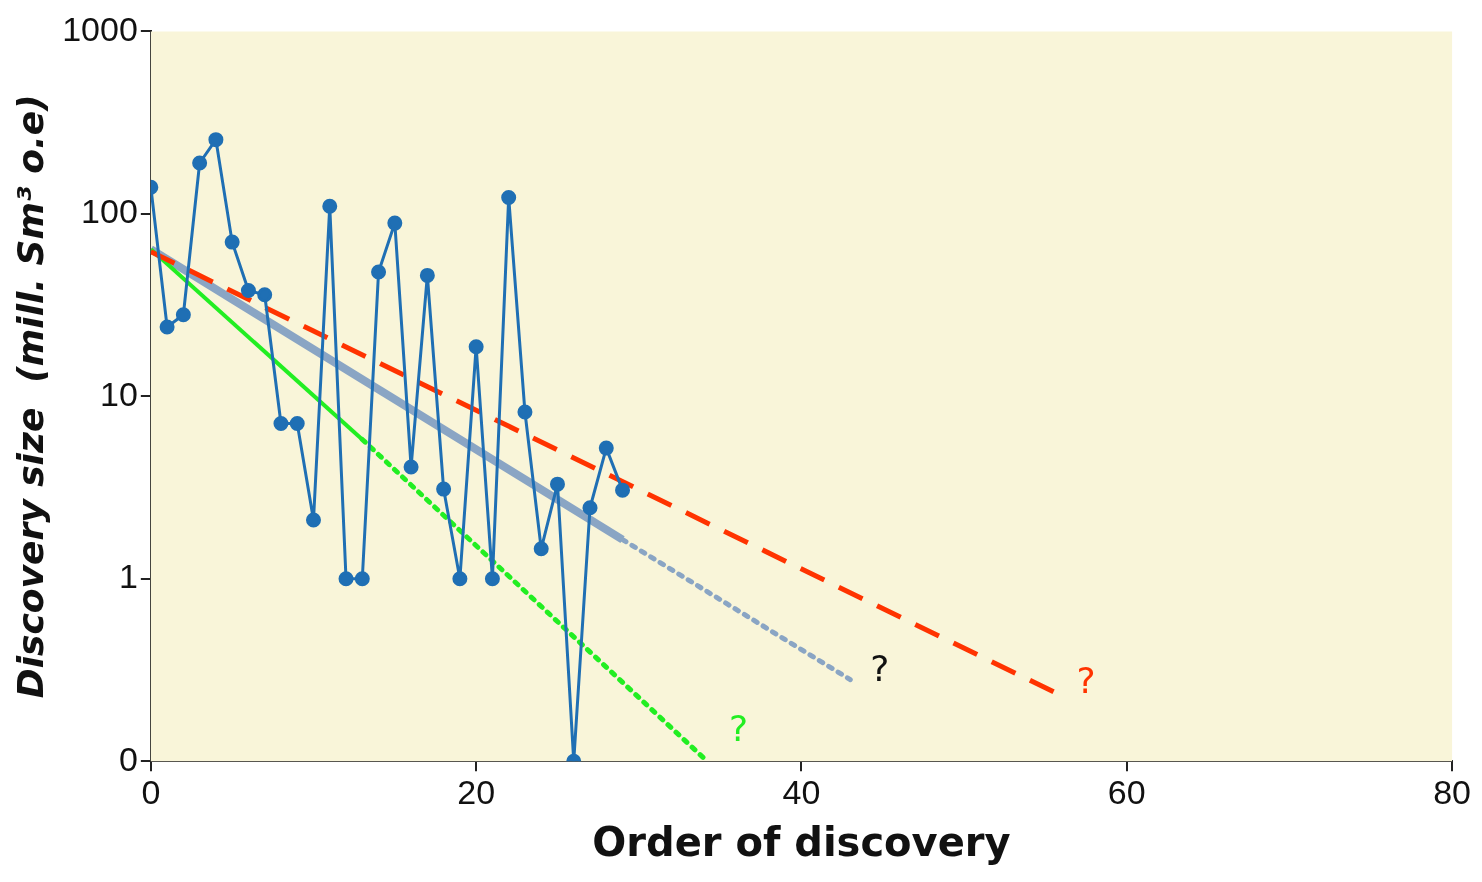 This screenshot has width=1482, height=882. Describe the element at coordinates (119, 393) in the screenshot. I see `y-tick-label: 10` at that location.